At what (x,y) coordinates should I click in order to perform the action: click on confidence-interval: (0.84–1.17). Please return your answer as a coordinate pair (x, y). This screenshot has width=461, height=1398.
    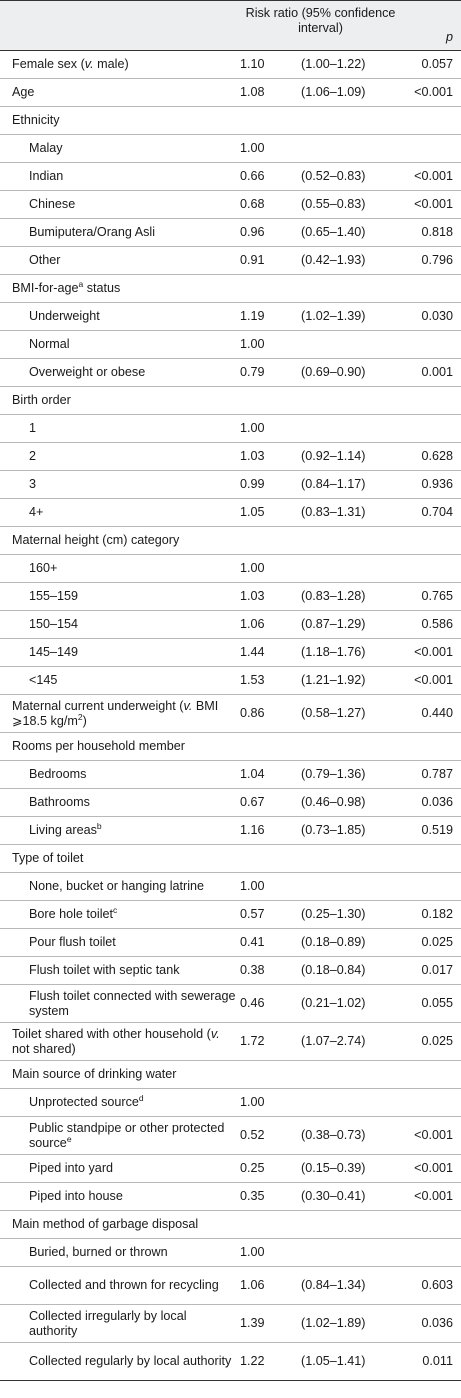
    Looking at the image, I should click on (349, 484).